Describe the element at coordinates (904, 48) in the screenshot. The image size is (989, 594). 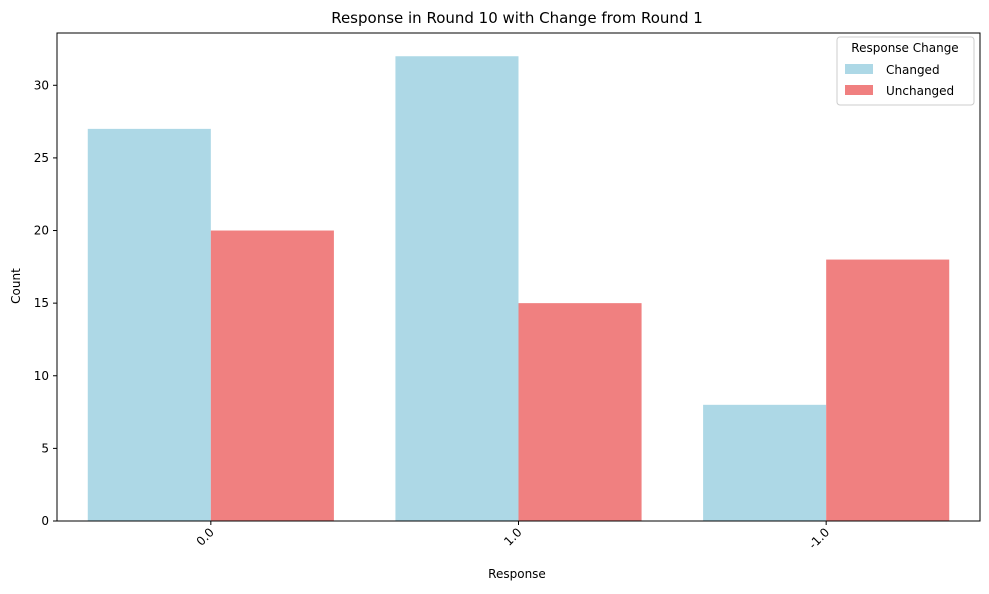
I see `legend-title: Response Change` at that location.